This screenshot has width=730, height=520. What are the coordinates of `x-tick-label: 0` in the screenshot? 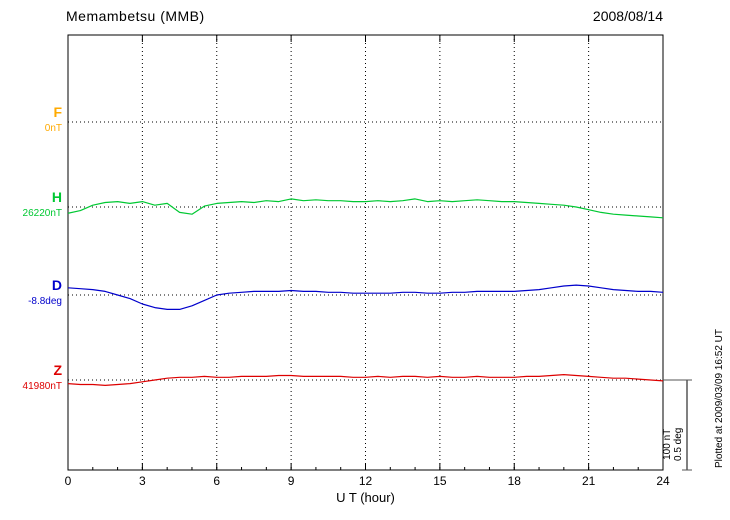 It's located at (68, 481).